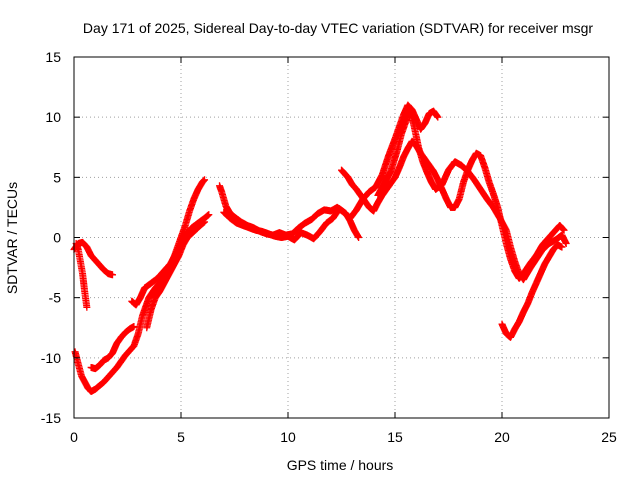  Describe the element at coordinates (502, 437) in the screenshot. I see `x-tick-label: 20` at that location.